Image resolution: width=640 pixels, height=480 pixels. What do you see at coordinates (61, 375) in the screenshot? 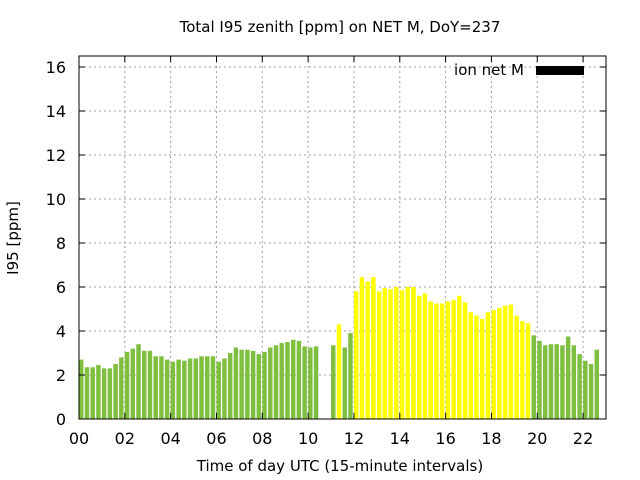
I see `y-tick-label: 2` at bounding box center [61, 375].